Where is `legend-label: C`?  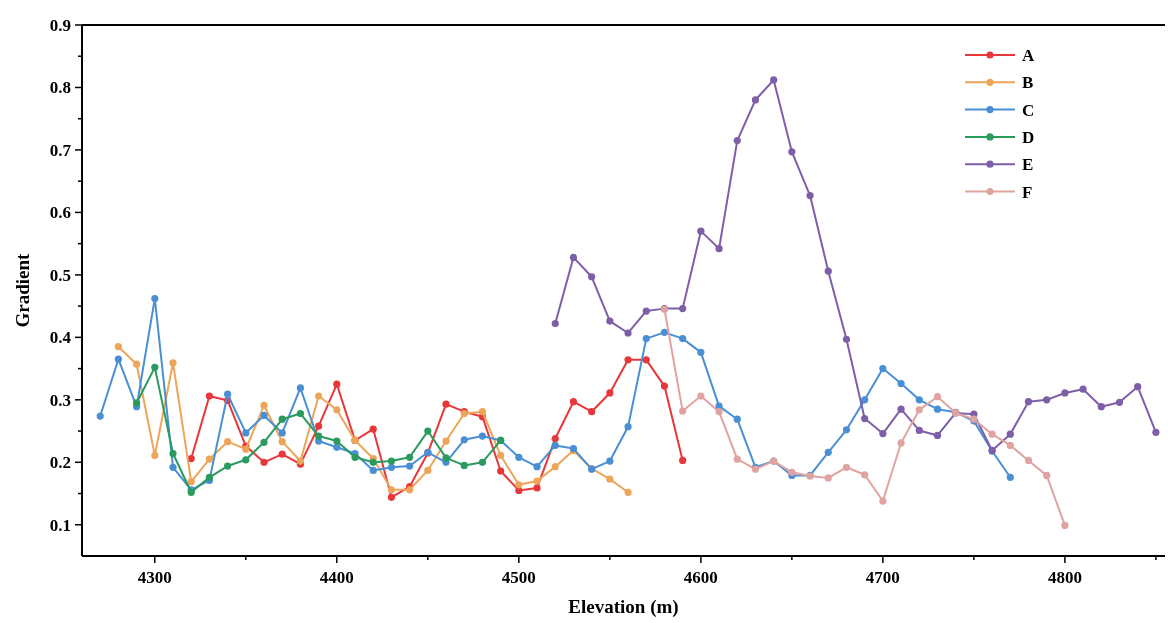
legend-label: C is located at coordinates (1028, 110).